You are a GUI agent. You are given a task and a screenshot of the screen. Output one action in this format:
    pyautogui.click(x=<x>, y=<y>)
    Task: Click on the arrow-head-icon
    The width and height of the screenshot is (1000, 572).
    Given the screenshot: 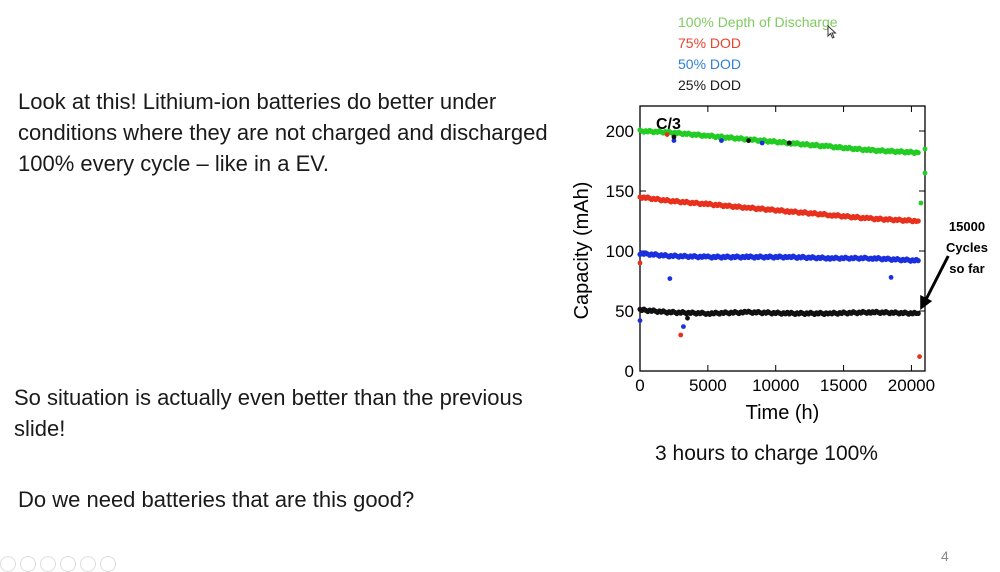 What is the action you would take?
    pyautogui.click(x=926, y=302)
    